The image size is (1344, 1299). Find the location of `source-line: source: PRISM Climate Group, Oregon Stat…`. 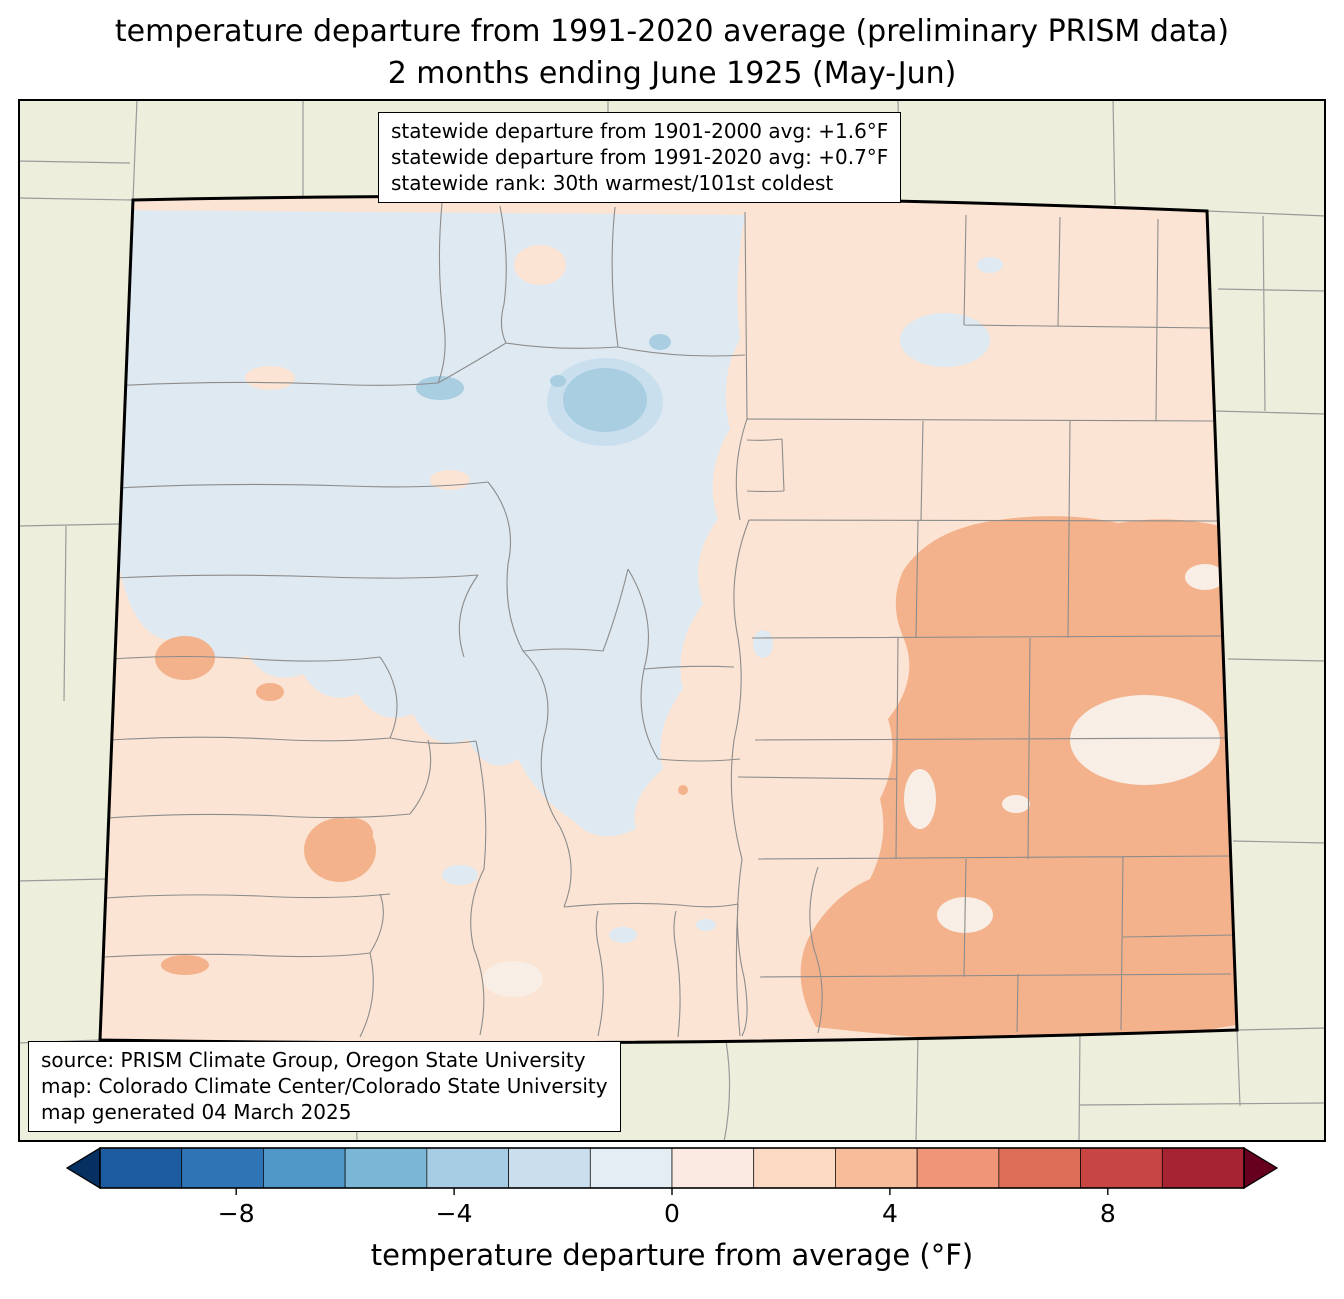

source-line: source: PRISM Climate Group, Oregon Stat… is located at coordinates (313, 1060).